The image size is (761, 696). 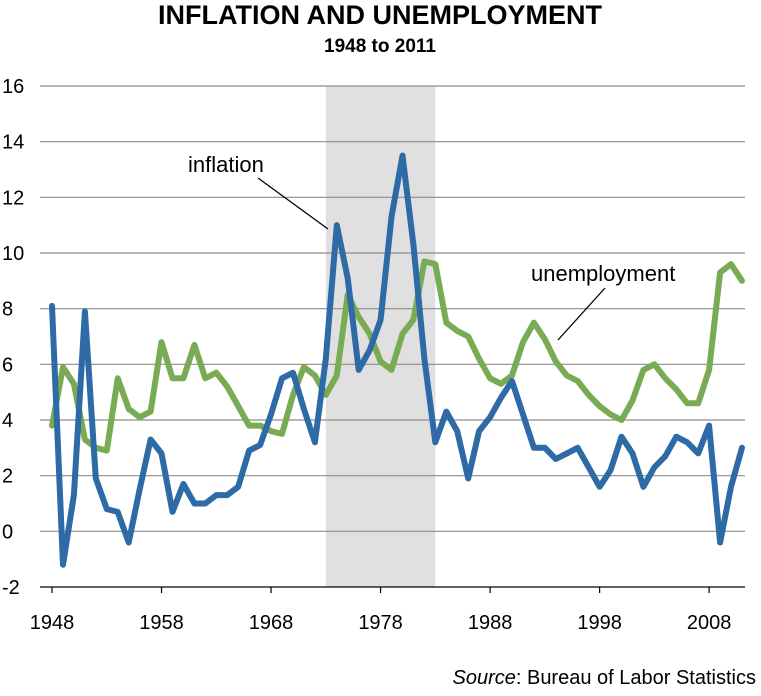 I want to click on unemployment-annotation-leader, so click(x=581, y=314).